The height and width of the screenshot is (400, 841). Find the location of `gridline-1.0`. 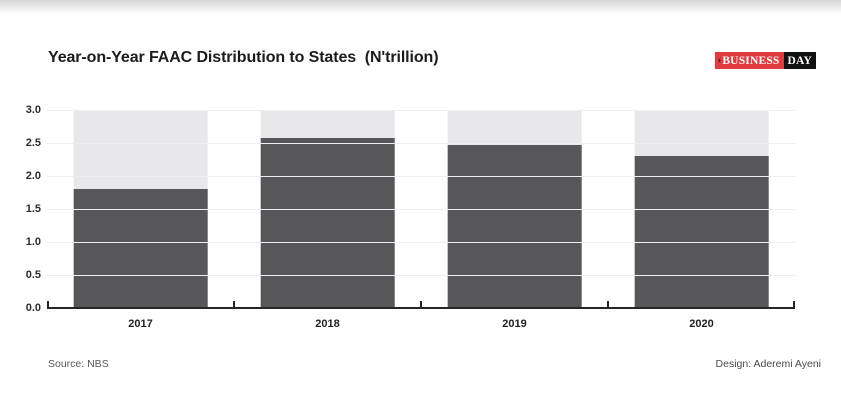

gridline-1.0 is located at coordinates (421, 242).